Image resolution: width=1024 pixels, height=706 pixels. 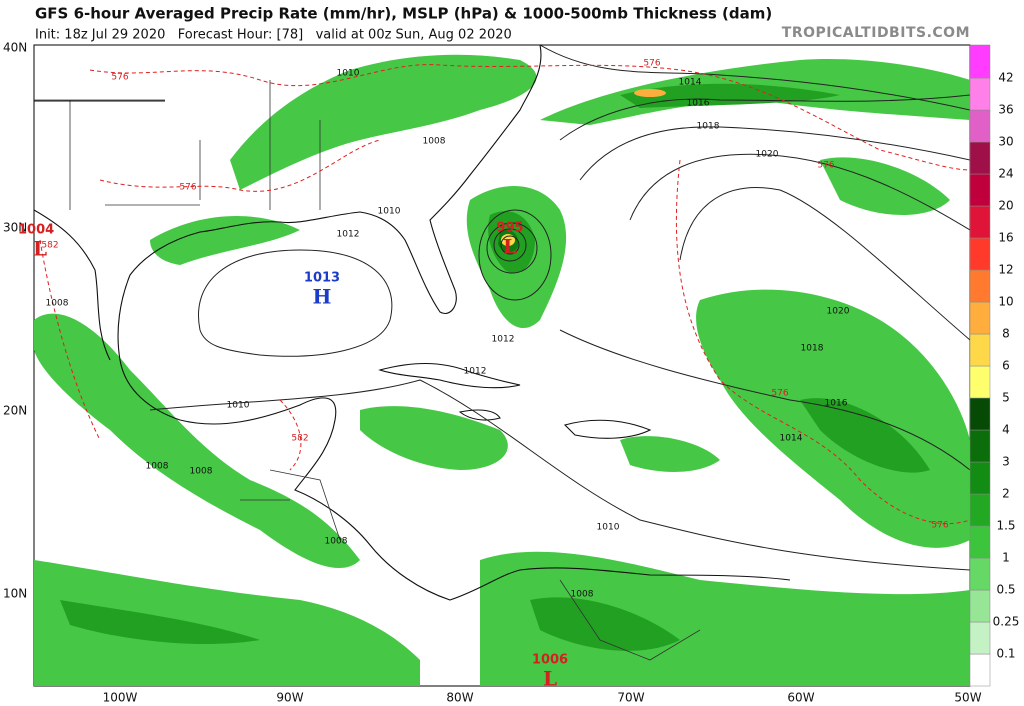 What do you see at coordinates (1006, 494) in the screenshot?
I see `colorbar-label: 2` at bounding box center [1006, 494].